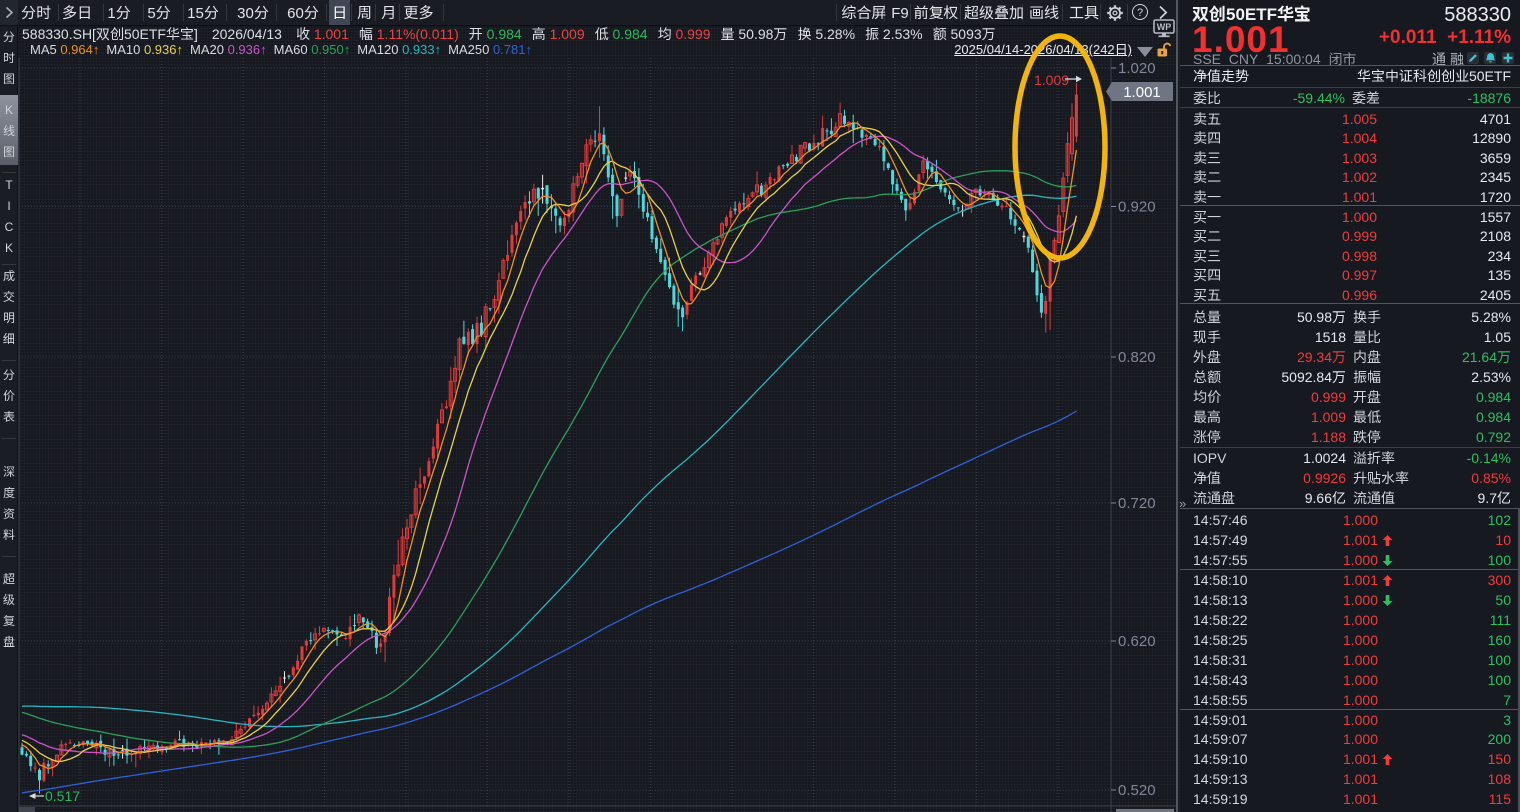 This screenshot has height=812, width=1520. Describe the element at coordinates (1137, 640) in the screenshot. I see `svg-text: 0.620` at that location.